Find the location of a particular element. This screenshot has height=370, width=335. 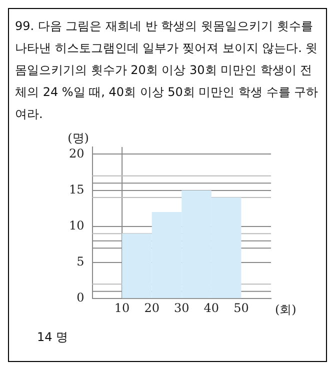

x-tick-label: 30 is located at coordinates (182, 307).